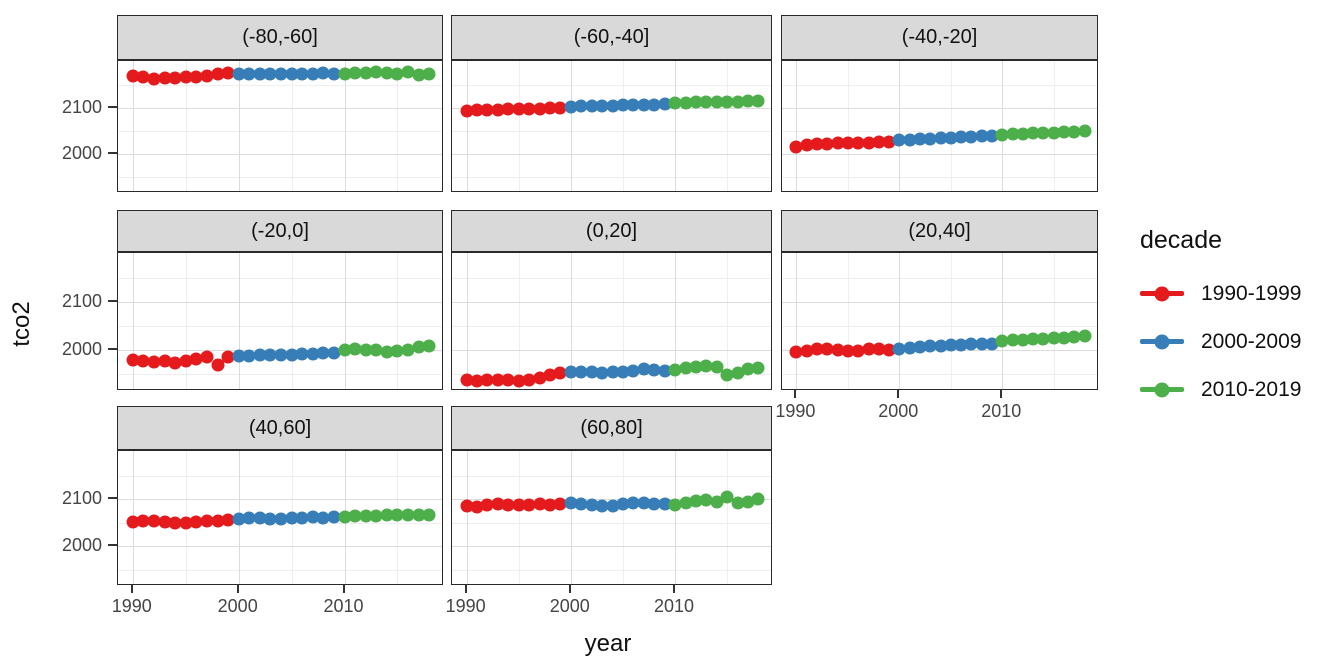 Image resolution: width=1344 pixels, height=672 pixels. Describe the element at coordinates (611, 231) in the screenshot. I see `facet-label: (0,20]` at that location.